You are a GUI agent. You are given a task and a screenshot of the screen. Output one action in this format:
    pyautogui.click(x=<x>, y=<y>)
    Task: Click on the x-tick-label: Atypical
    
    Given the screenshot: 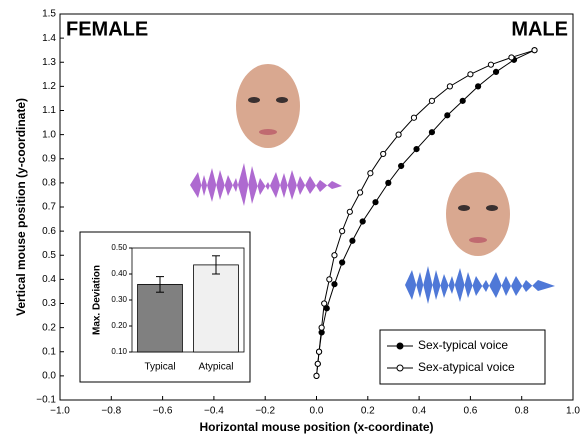 What is the action you would take?
    pyautogui.click(x=215, y=367)
    